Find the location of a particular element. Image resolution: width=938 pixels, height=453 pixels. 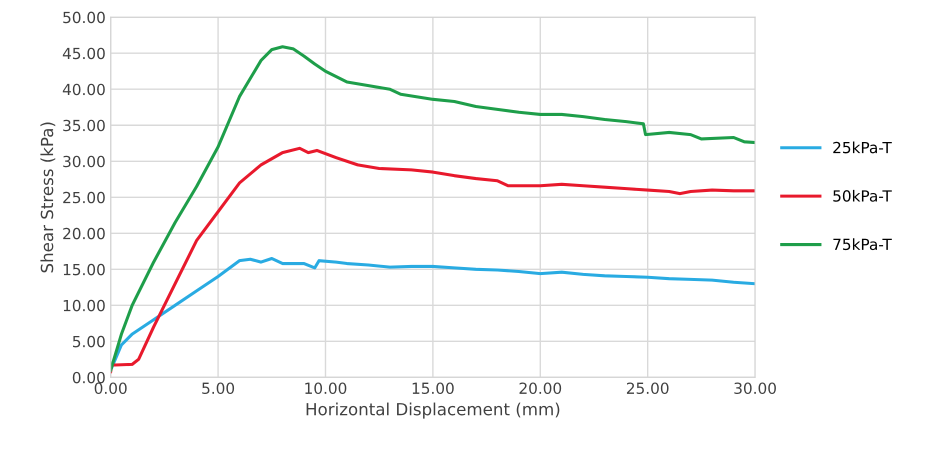

y-tick-label: 35.00 is located at coordinates (84, 126).